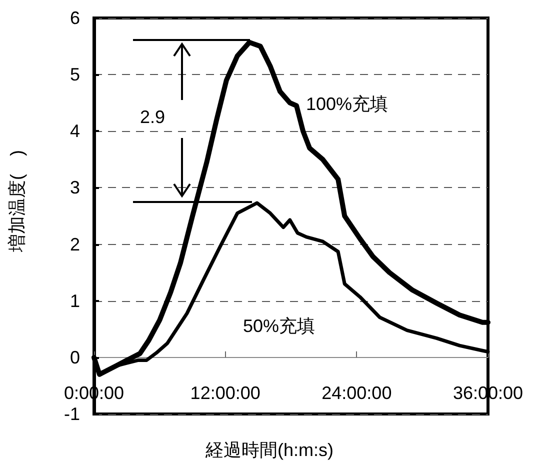 This screenshot has width=539, height=468. What do you see at coordinates (279, 326) in the screenshot?
I see `text: 50%充填` at bounding box center [279, 326].